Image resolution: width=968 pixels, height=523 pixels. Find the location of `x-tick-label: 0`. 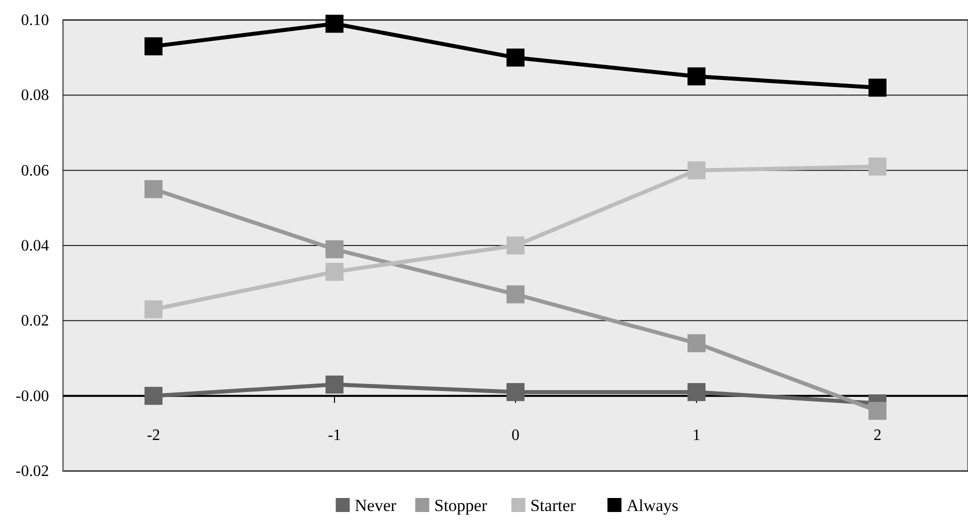

x-tick-label: 0 is located at coordinates (516, 435).